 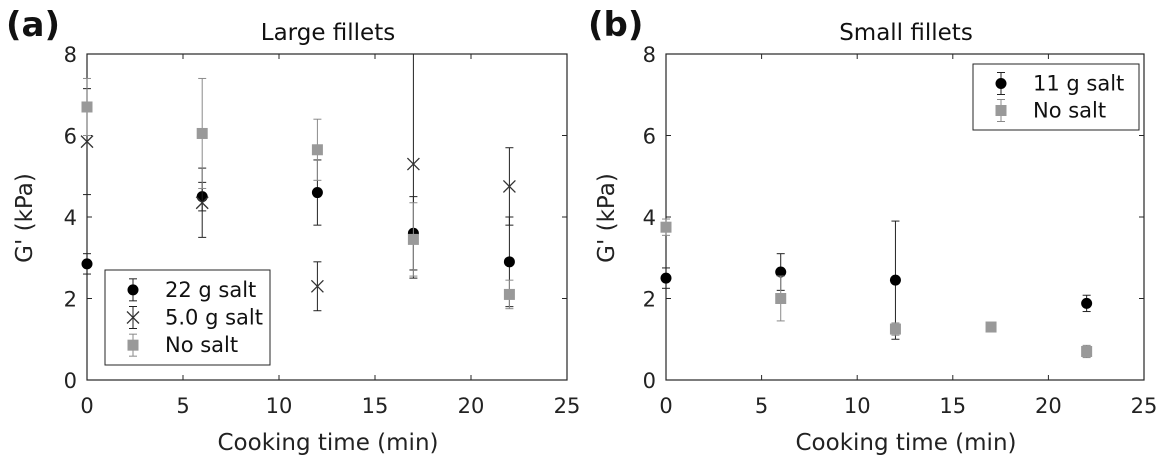 I want to click on panel-b-y-tick-label: 6, so click(x=649, y=137).